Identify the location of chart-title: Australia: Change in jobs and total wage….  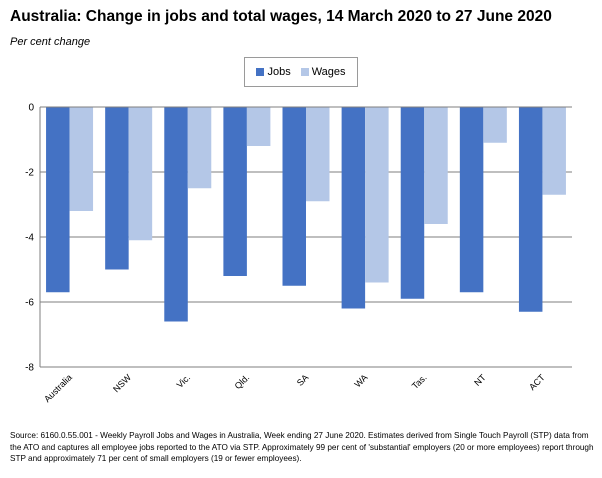
(281, 16).